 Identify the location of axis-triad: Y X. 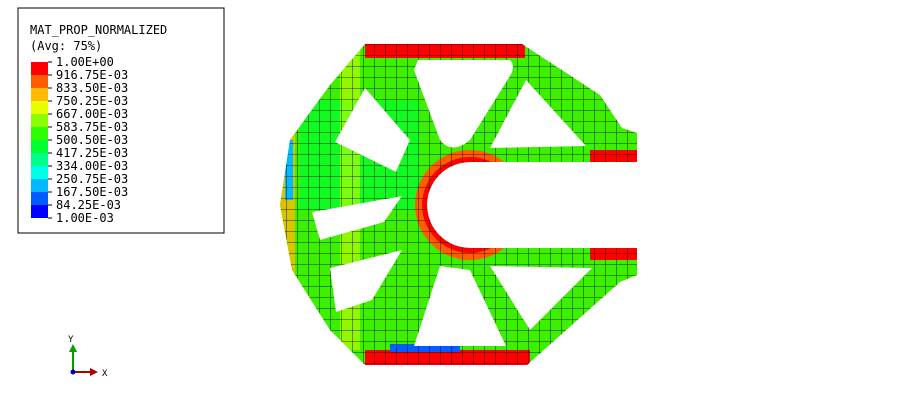
(88, 357).